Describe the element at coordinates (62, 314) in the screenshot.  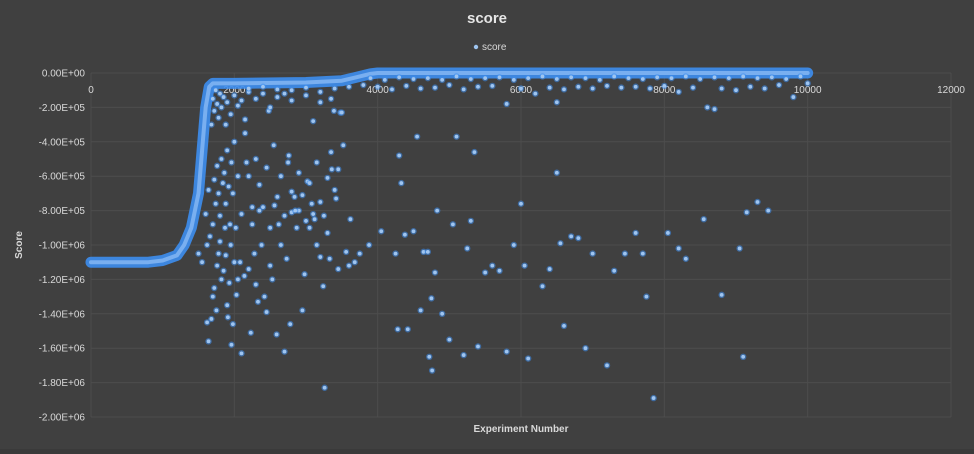
I see `y-tick-label: -1.40E+06` at that location.